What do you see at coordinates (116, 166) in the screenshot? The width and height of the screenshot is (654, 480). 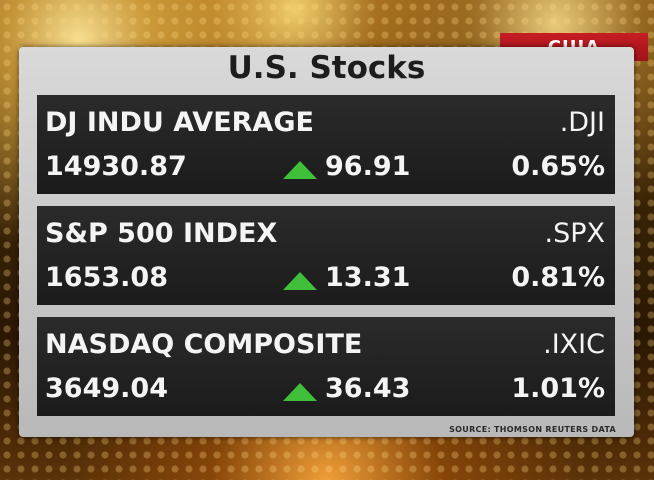 I see `index-price: 14930.87` at bounding box center [116, 166].